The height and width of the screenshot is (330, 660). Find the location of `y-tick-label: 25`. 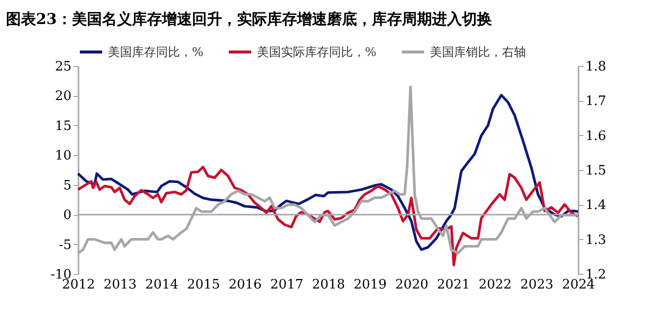

y-tick-label: 25 is located at coordinates (63, 67).